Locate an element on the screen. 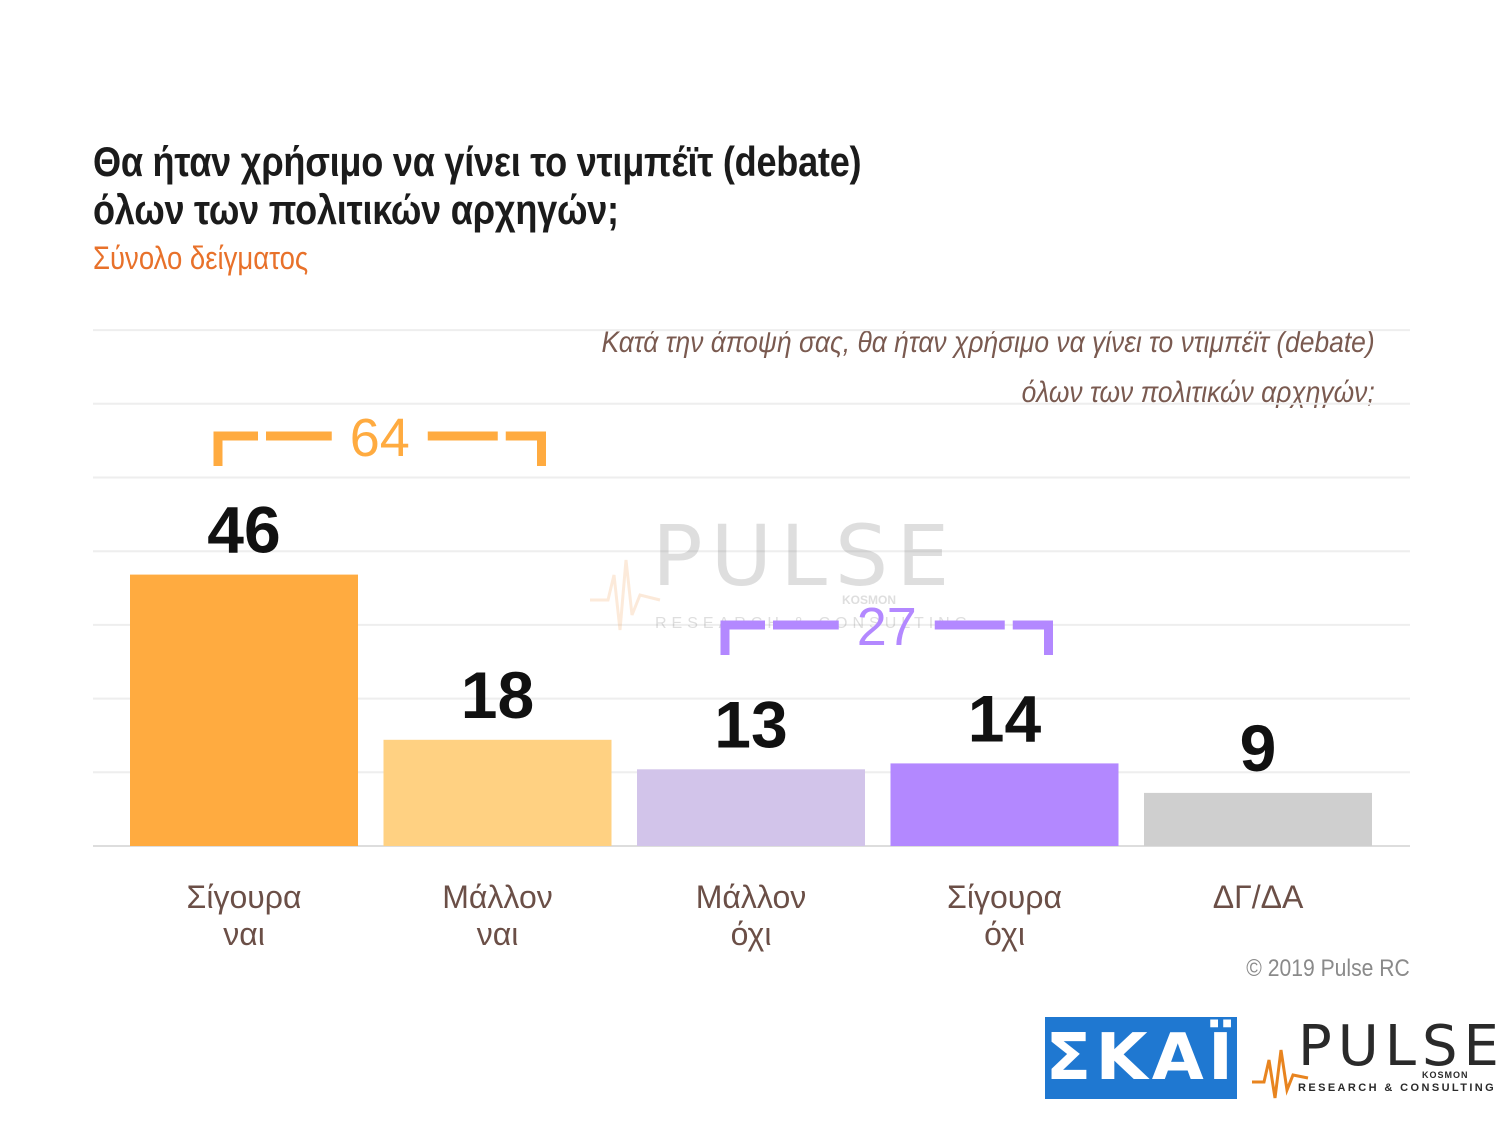  watermark-word: PULSE is located at coordinates (804, 556).